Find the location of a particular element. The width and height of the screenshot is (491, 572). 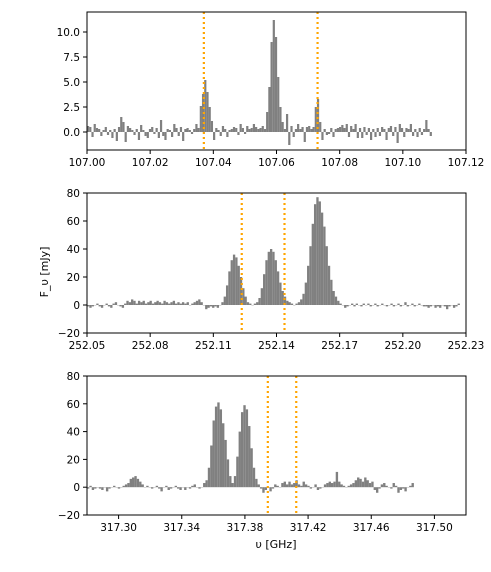

x-tick-label: 252.20 is located at coordinates (402, 346).